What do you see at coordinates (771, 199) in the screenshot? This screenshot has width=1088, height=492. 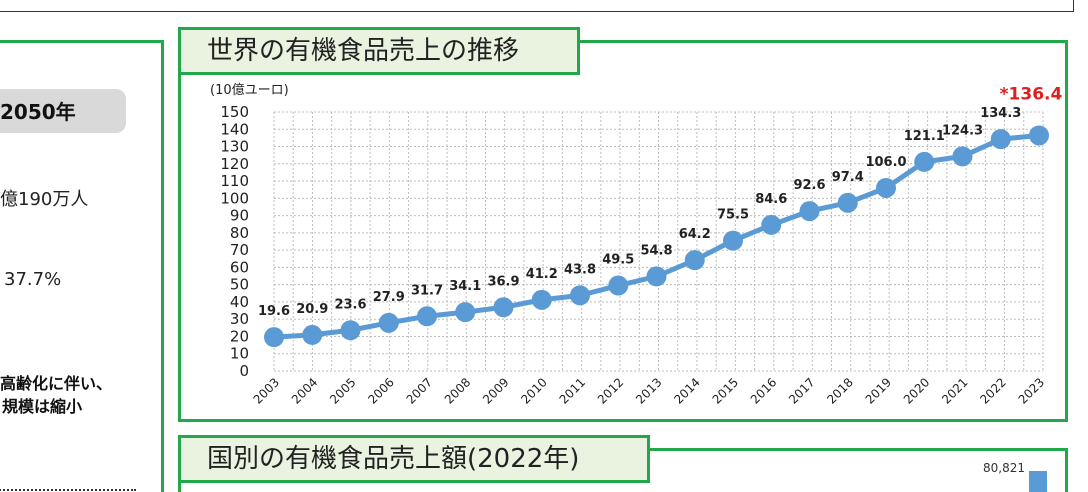 I see `data-label: 84.6` at bounding box center [771, 199].